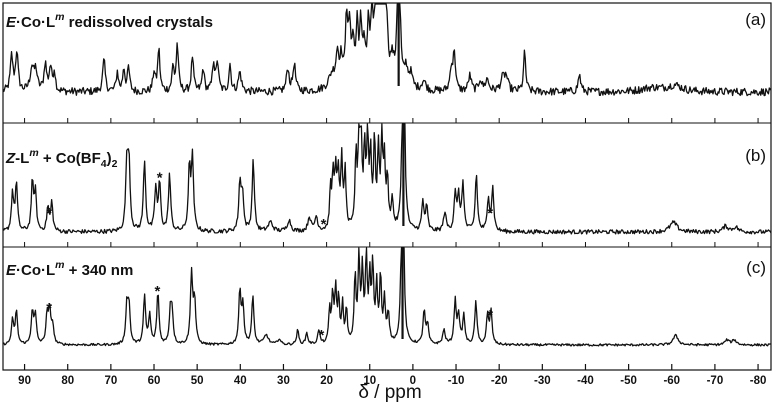 The height and width of the screenshot is (406, 774). What do you see at coordinates (110, 381) in the screenshot?
I see `x-tick-label: 70` at bounding box center [110, 381].